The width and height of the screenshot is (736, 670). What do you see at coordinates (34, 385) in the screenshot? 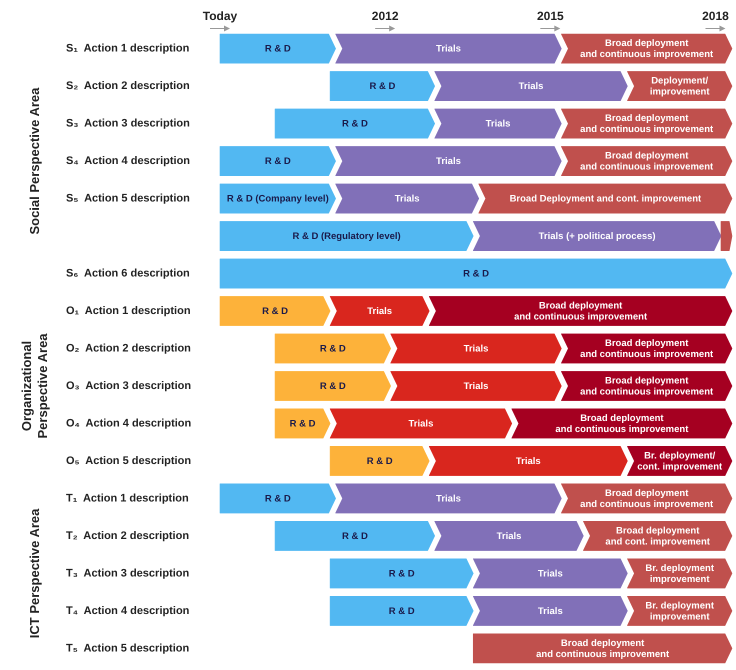
I see `text: Organizational Perspective Area` at bounding box center [34, 385].